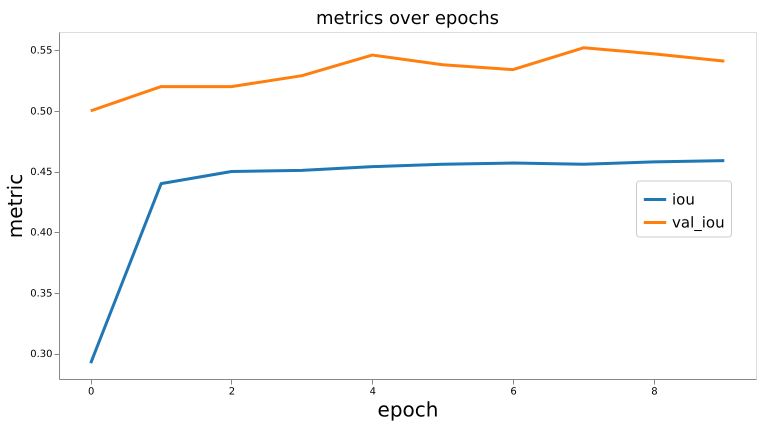  Describe the element at coordinates (698, 223) in the screenshot. I see `legend-label: val_iou` at that location.